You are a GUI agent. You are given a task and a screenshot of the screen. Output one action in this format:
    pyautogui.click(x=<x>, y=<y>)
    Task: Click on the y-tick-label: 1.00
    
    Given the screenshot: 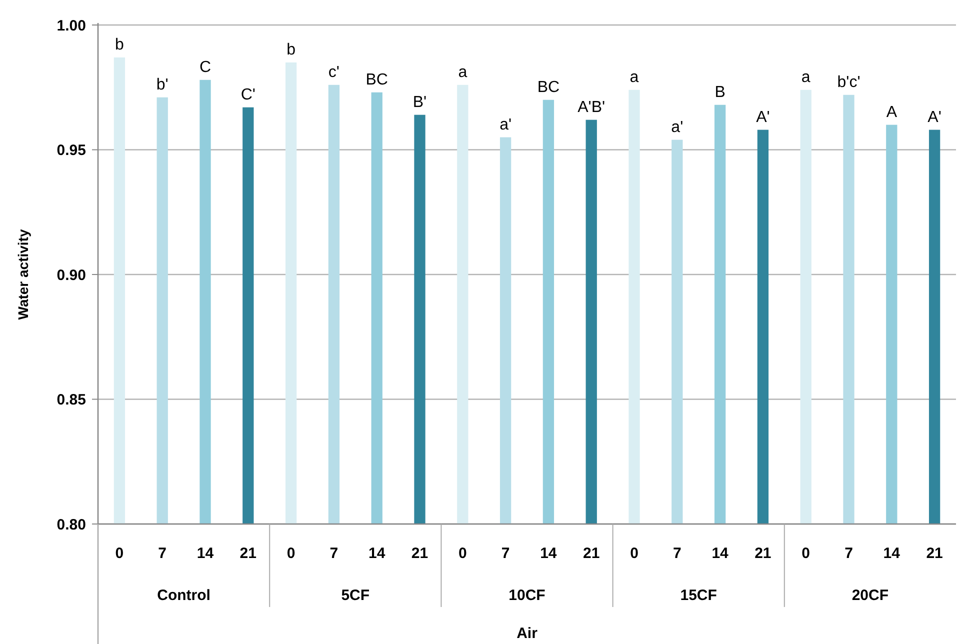 What is the action you would take?
    pyautogui.click(x=71, y=25)
    